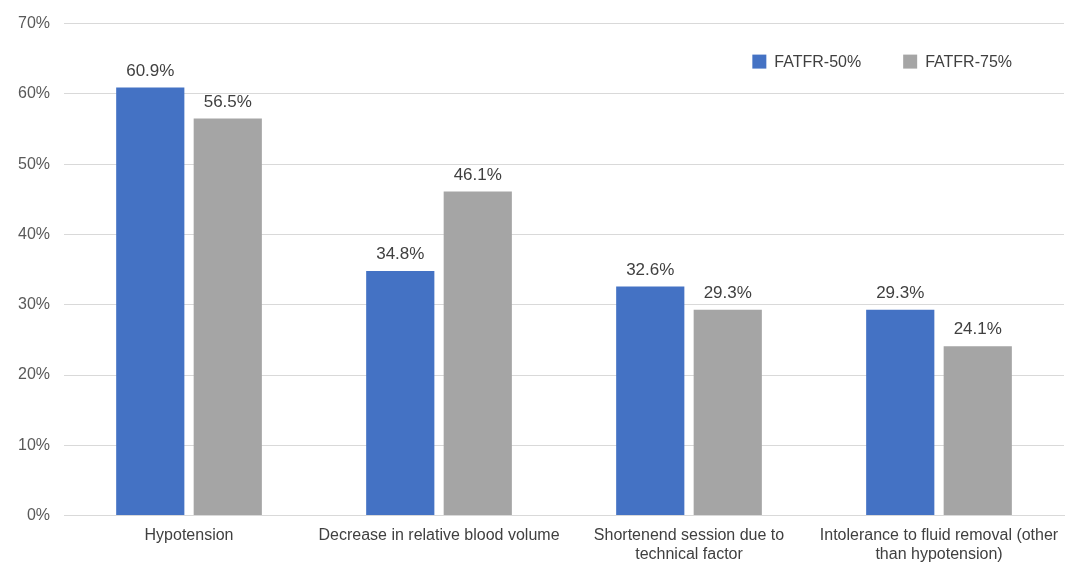 This screenshot has height=578, width=1070. Describe the element at coordinates (439, 534) in the screenshot. I see `x-tick-label: Decrease in relative blood volume` at that location.